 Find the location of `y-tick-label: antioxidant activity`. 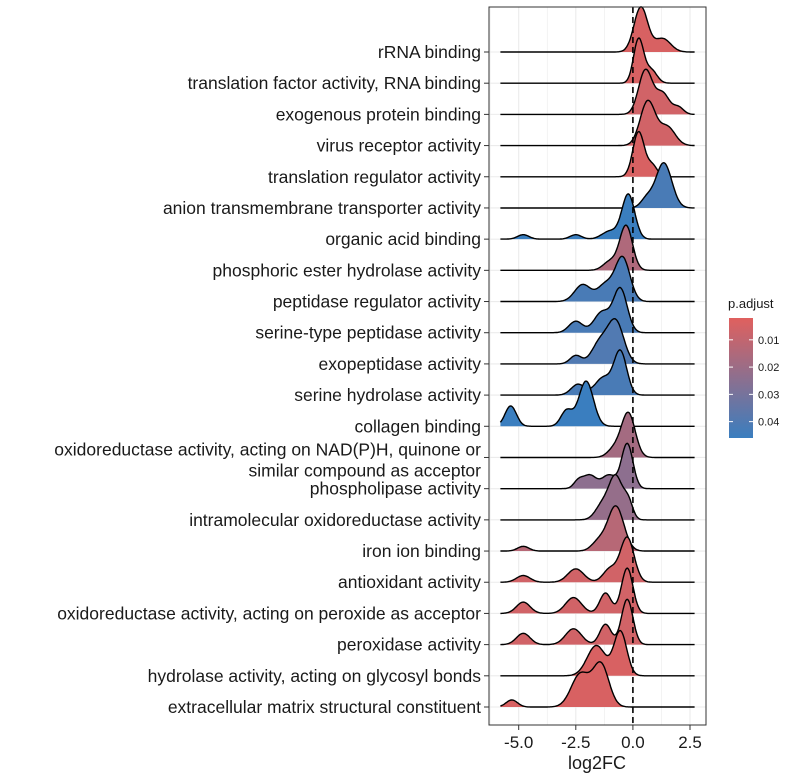

y-tick-label: antioxidant activity is located at coordinates (409, 582).